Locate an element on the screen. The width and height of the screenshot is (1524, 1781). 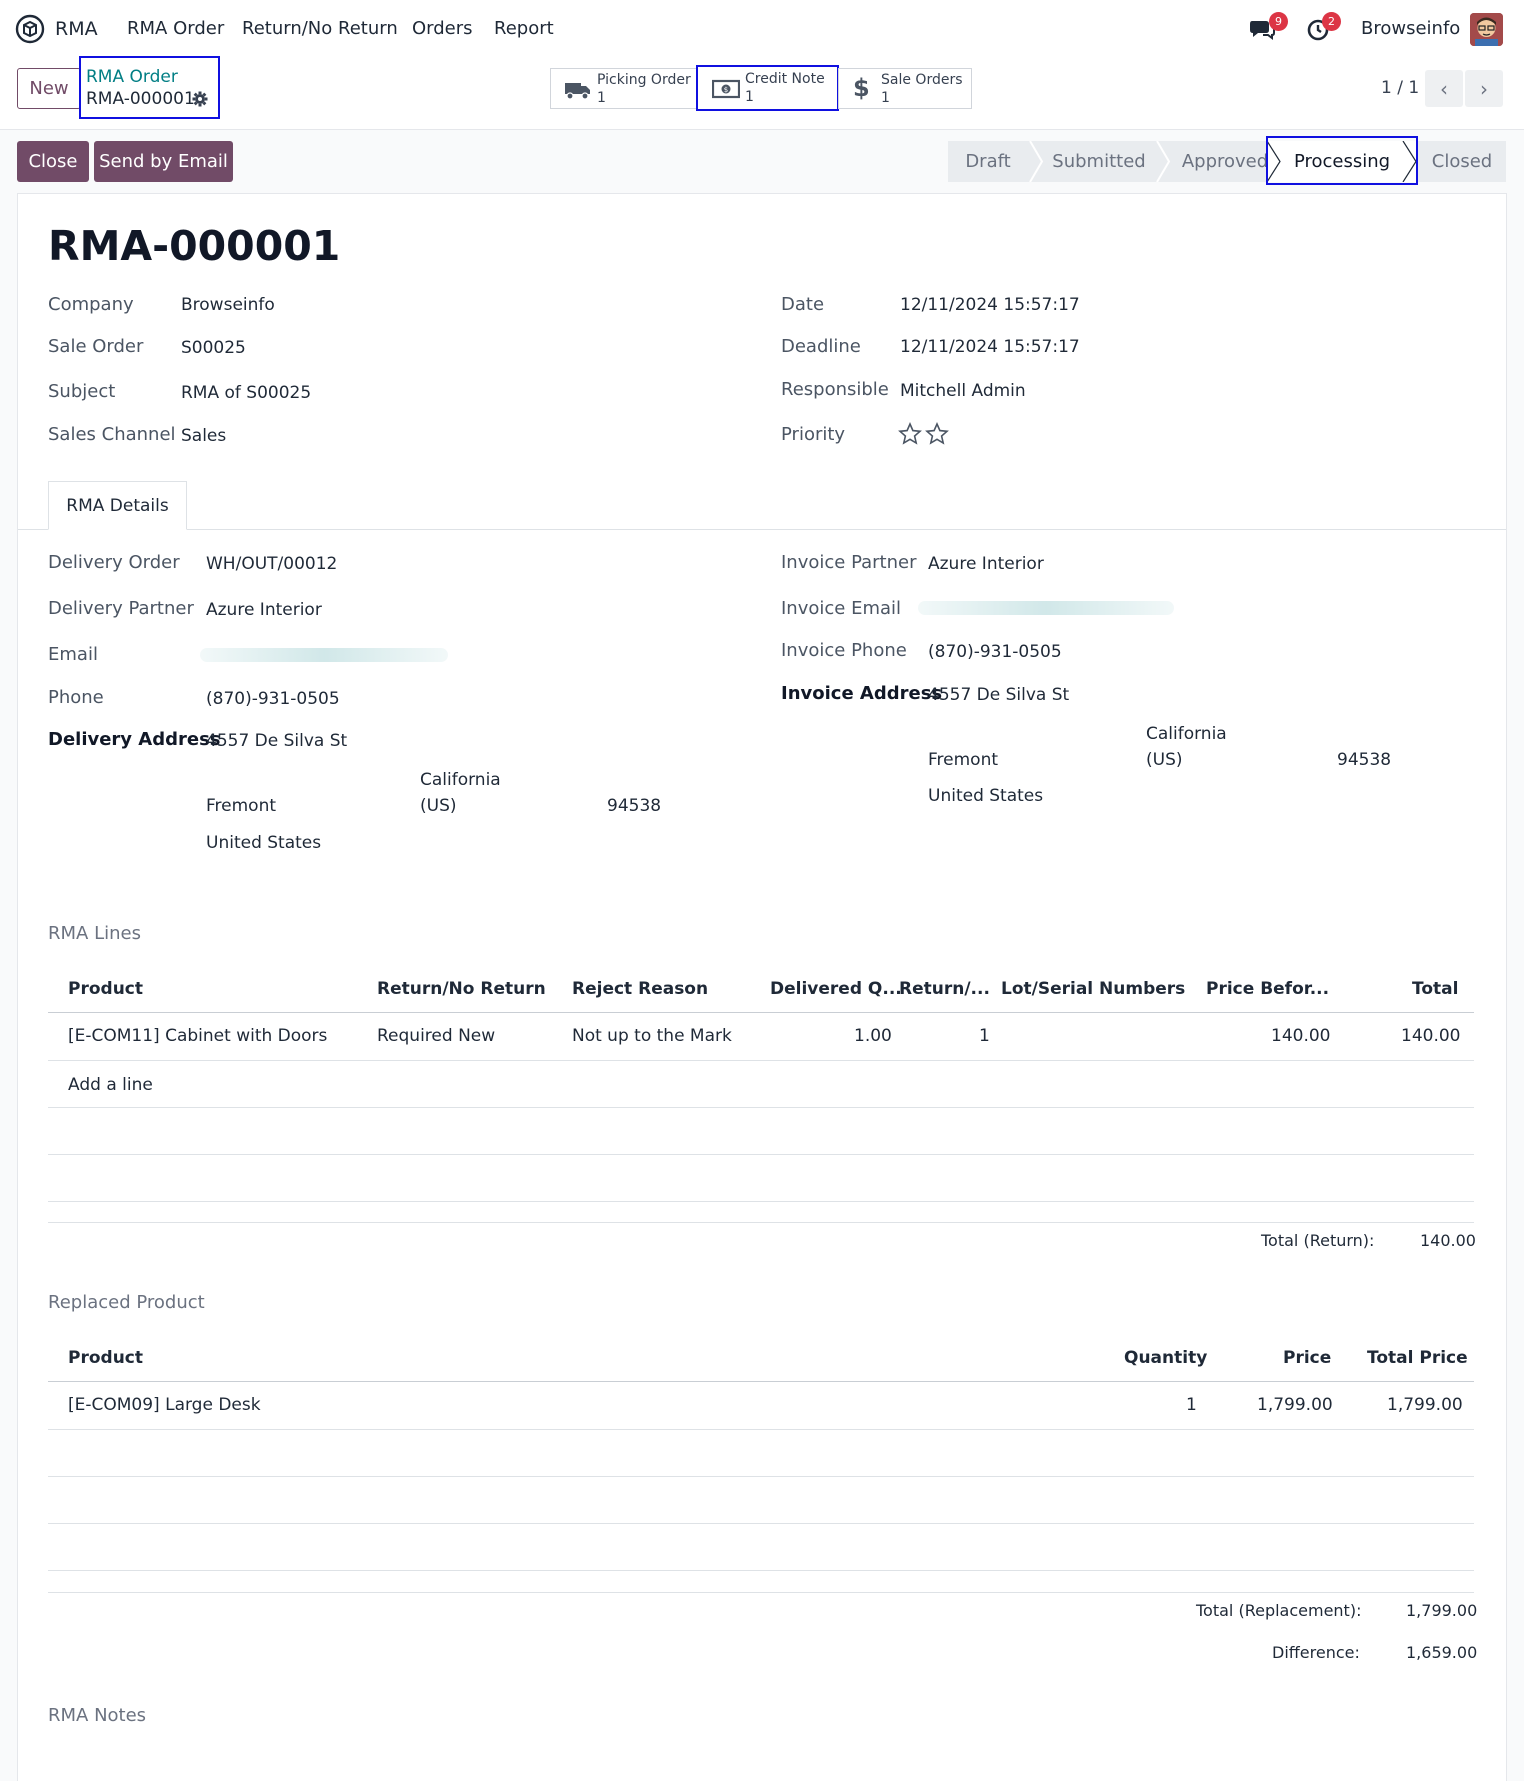
col-lot-serial: Lot/Serial Numbers is located at coordinates (1093, 989).